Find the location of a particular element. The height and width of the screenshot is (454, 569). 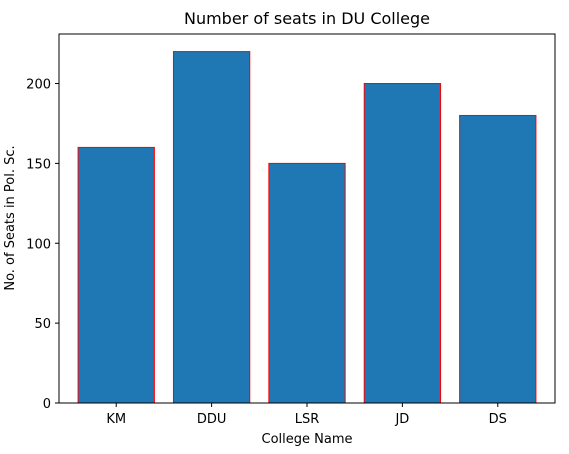

y-tick-label: 50 is located at coordinates (42, 324).